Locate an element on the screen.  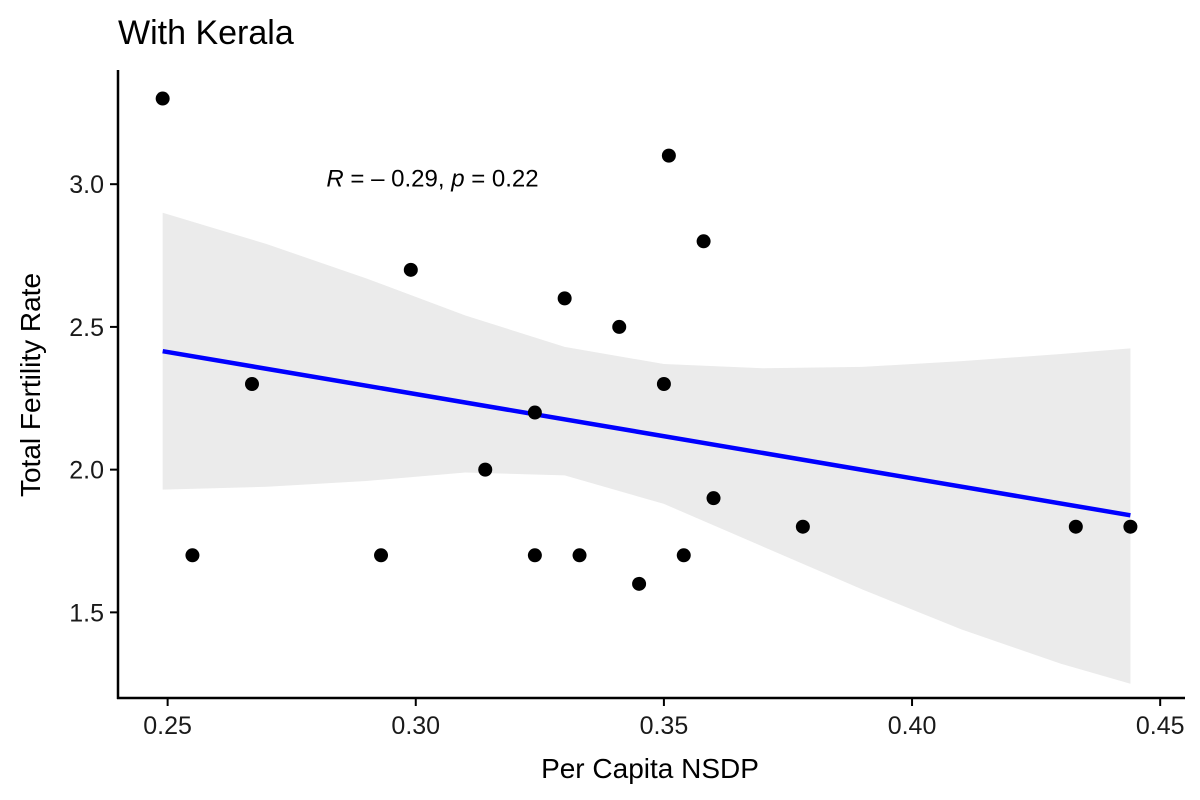
y-tick-label: 3.0 is located at coordinates (86, 185).